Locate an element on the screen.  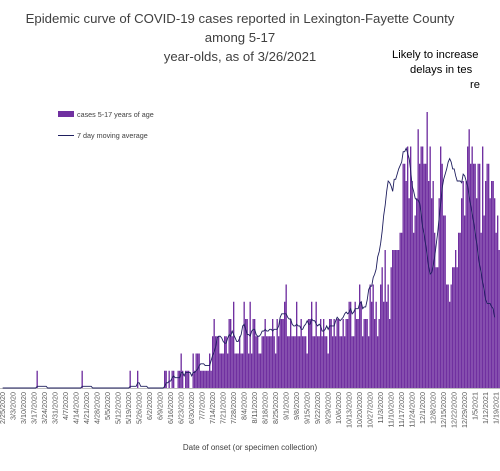
x-tick-label: 7/7/2020 is located at coordinates (202, 406).